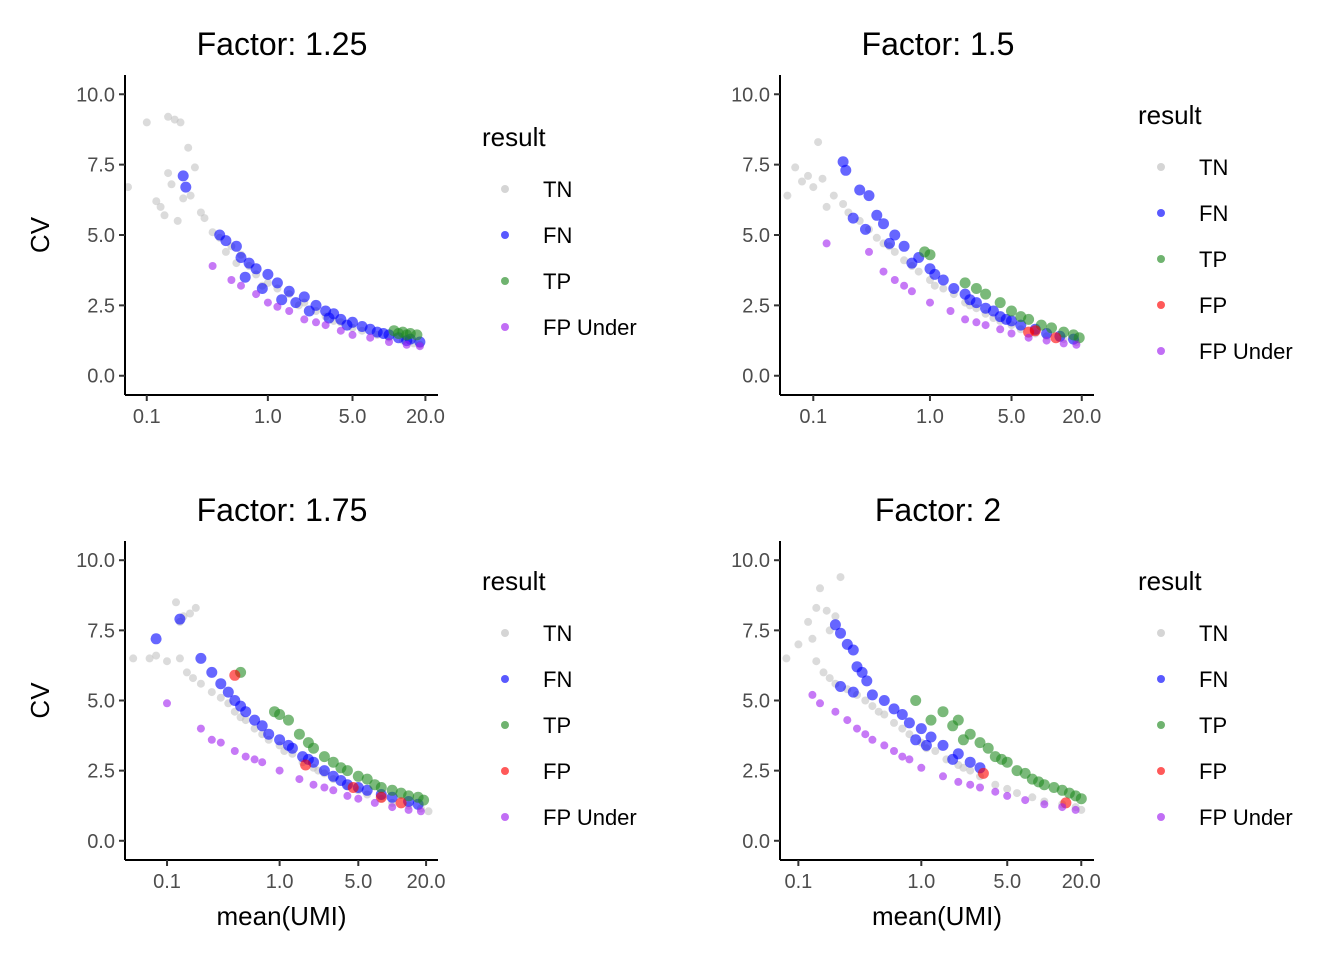 The width and height of the screenshot is (1344, 960). What do you see at coordinates (1002, 295) in the screenshot?
I see `series-tp` at bounding box center [1002, 295].